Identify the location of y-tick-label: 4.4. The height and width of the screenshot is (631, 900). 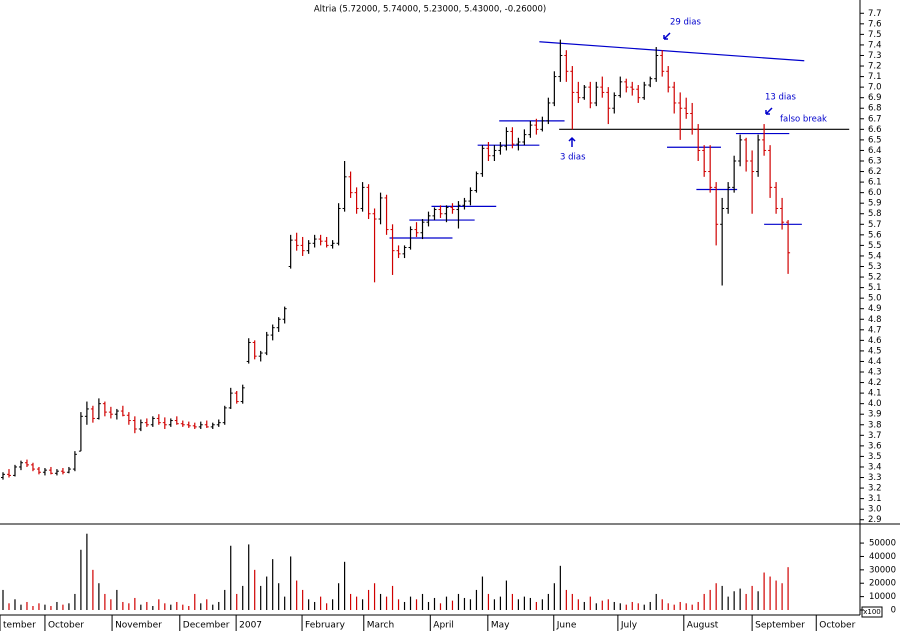
(875, 362).